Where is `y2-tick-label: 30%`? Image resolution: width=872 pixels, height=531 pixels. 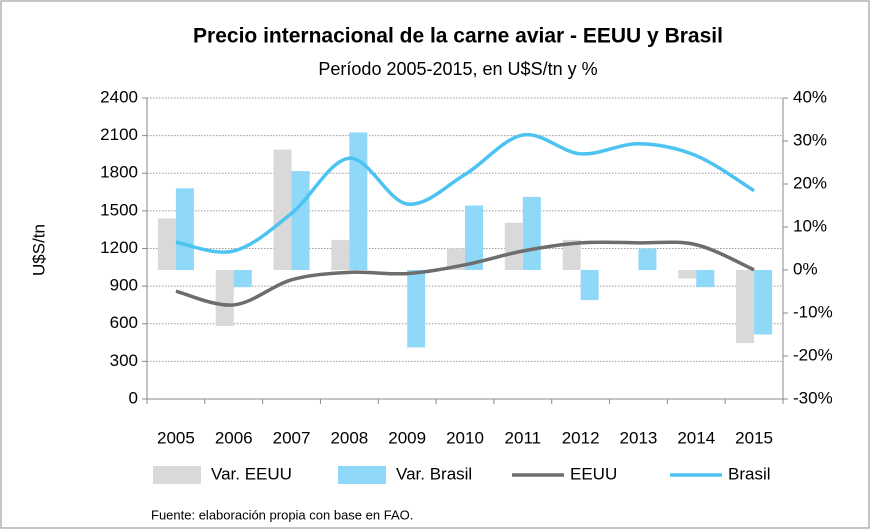
y2-tick-label: 30% is located at coordinates (810, 139).